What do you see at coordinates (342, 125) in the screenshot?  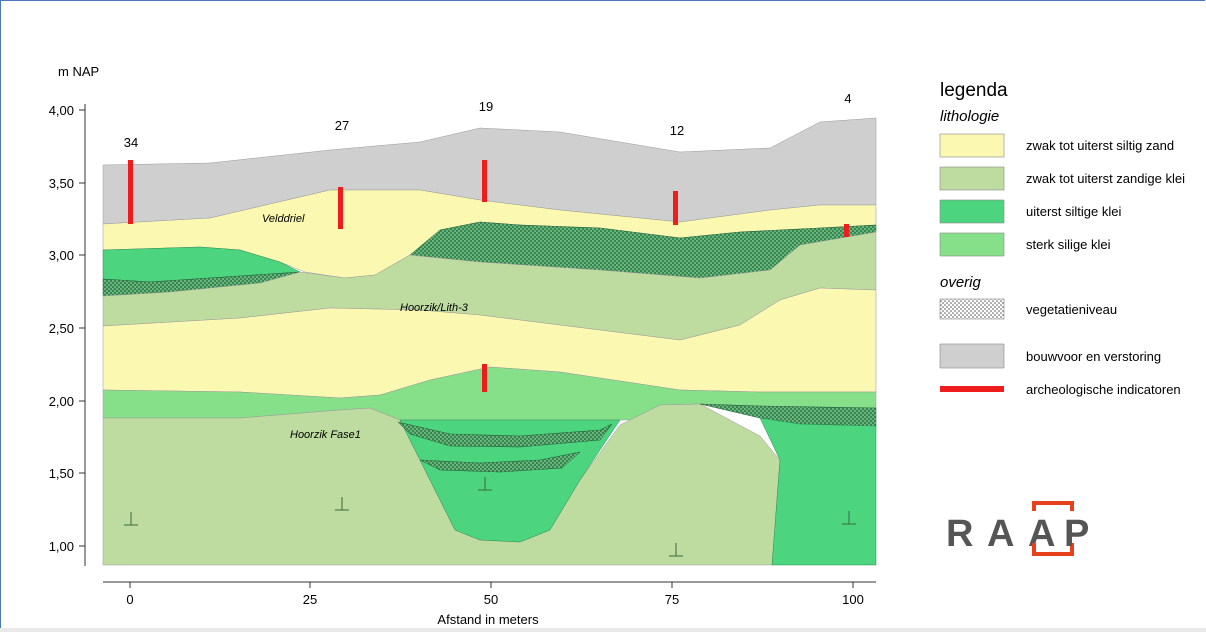 I see `borehole-label: 27` at bounding box center [342, 125].